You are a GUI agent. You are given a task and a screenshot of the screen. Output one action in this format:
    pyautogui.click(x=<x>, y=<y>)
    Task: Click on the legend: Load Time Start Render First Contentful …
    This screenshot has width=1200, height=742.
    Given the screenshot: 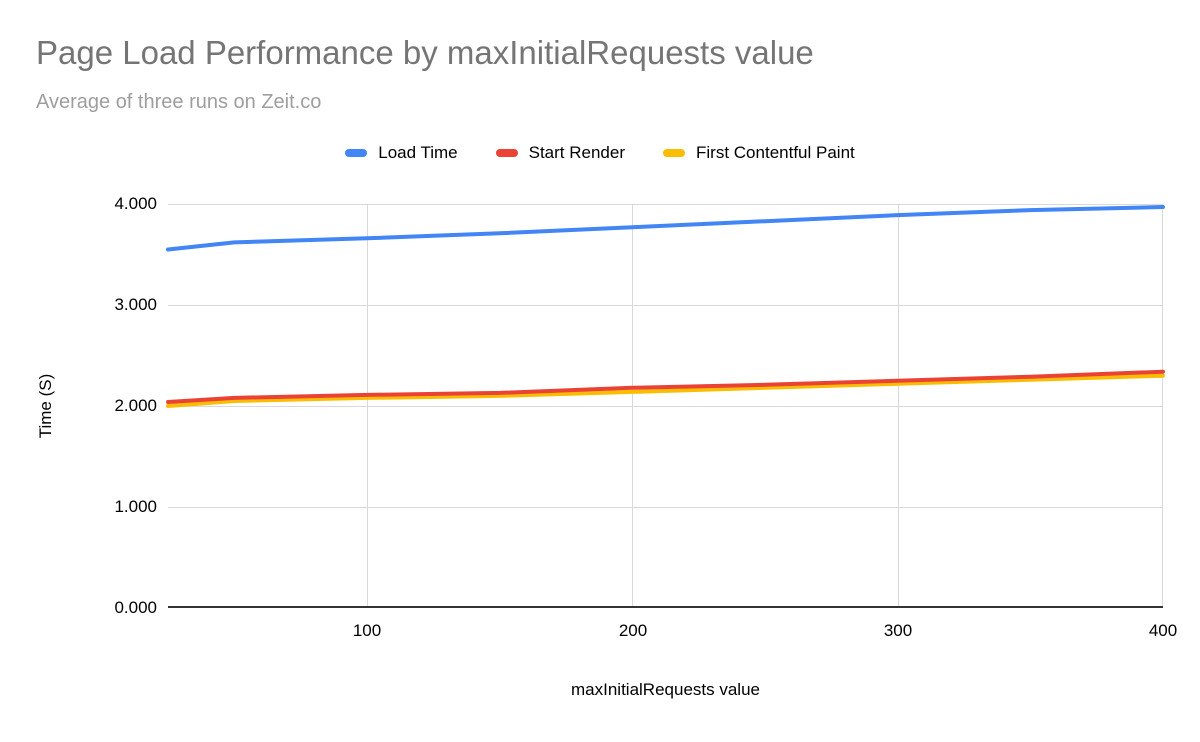 What is the action you would take?
    pyautogui.click(x=600, y=153)
    